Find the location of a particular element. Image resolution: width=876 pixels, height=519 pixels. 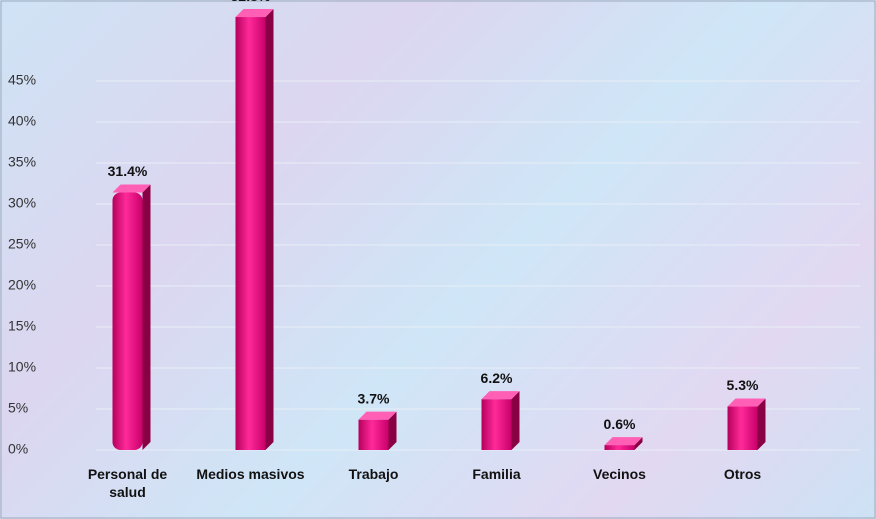

x-tick-label: Medios masivos is located at coordinates (250, 474).